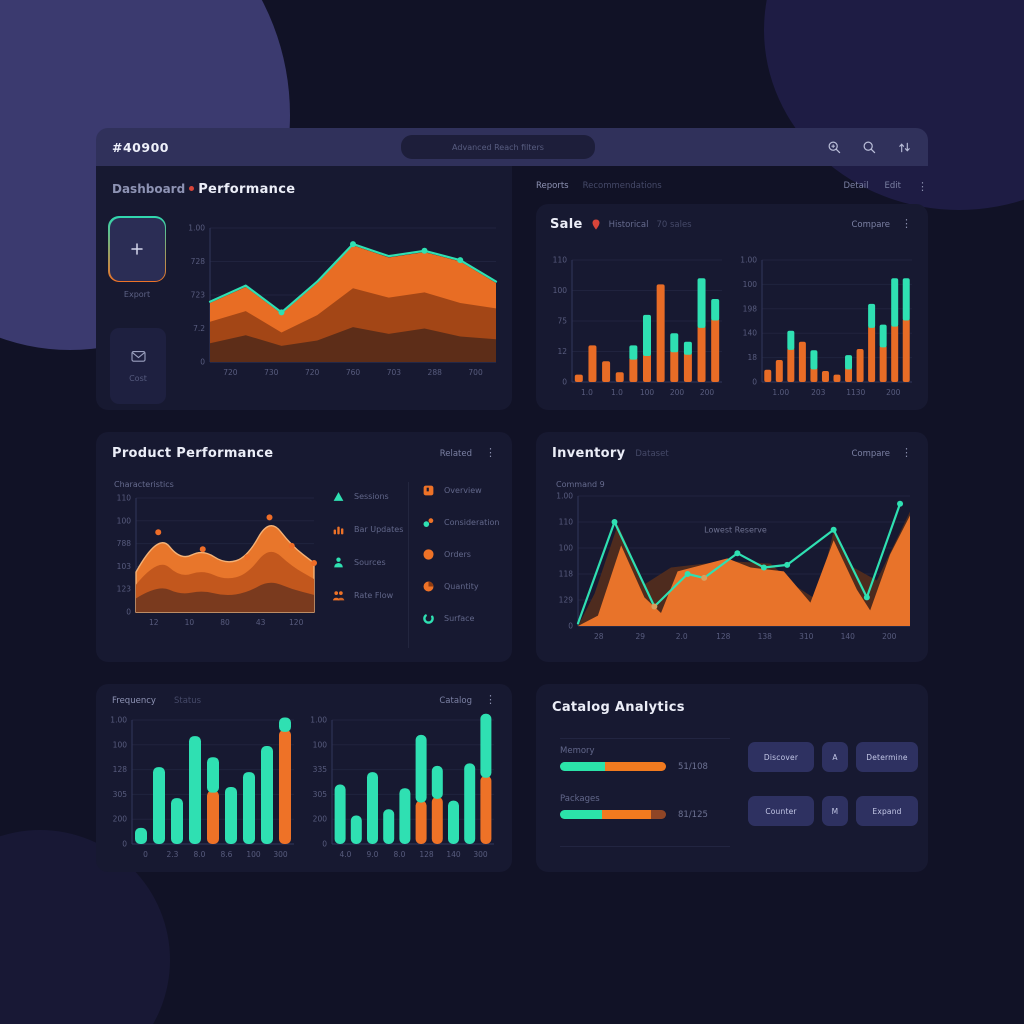 The height and width of the screenshot is (1024, 1024). What do you see at coordinates (765, 636) in the screenshot?
I see `svg-text: 138` at bounding box center [765, 636].